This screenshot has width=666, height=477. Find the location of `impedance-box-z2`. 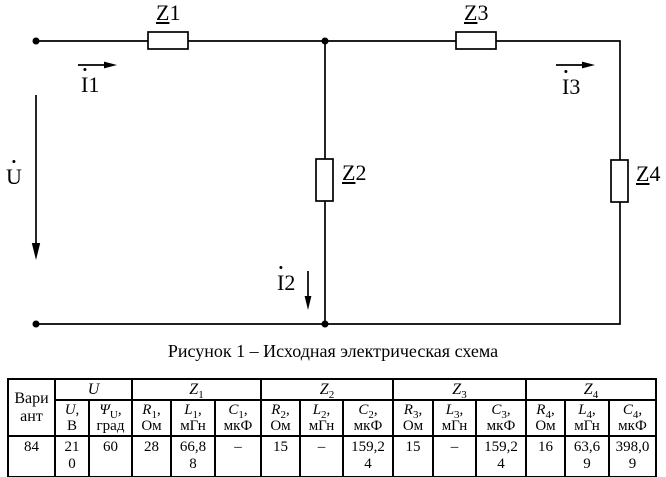

impedance-box-z2 is located at coordinates (324, 180).